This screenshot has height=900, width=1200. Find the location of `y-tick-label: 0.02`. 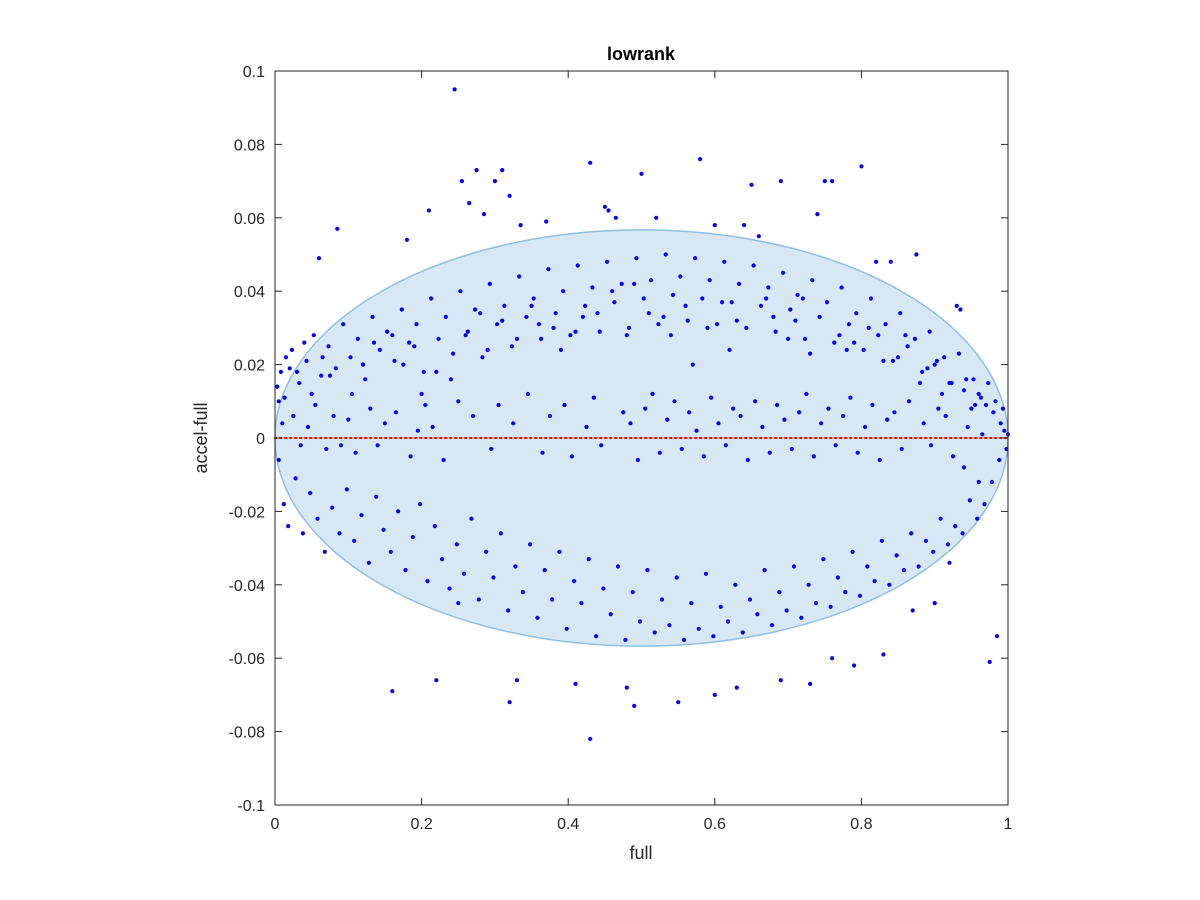

y-tick-label: 0.02 is located at coordinates (249, 366).